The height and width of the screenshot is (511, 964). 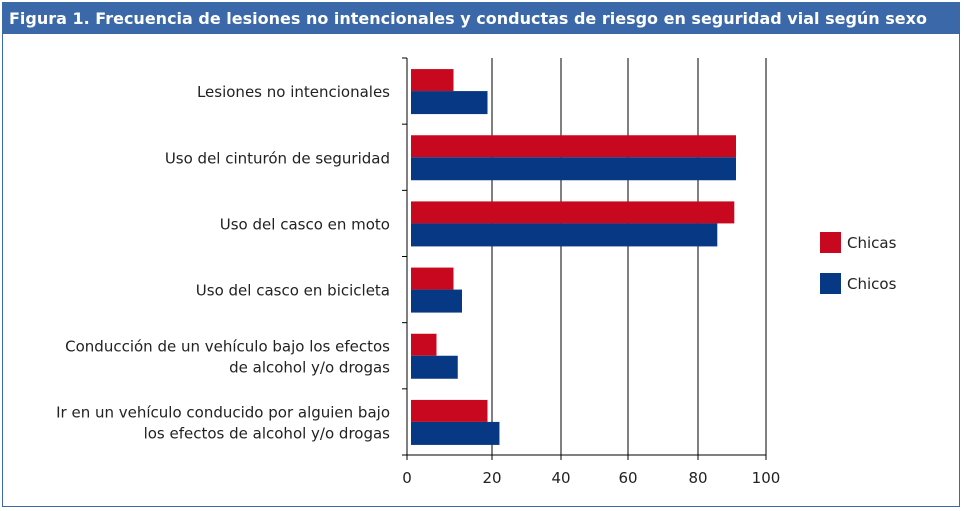 I want to click on x-tick-label: 20, so click(x=491, y=478).